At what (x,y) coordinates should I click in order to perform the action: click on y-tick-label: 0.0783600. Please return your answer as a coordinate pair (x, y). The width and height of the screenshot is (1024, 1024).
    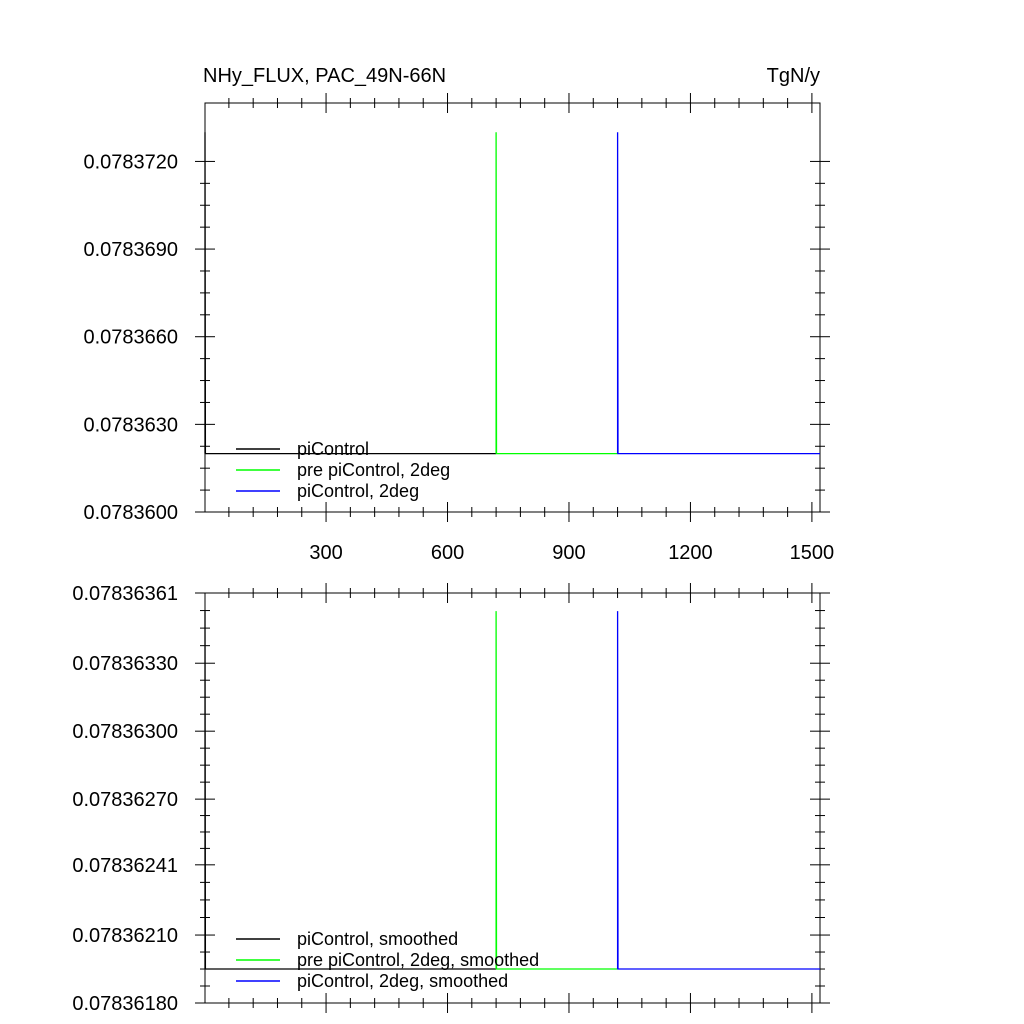
    Looking at the image, I should click on (130, 513).